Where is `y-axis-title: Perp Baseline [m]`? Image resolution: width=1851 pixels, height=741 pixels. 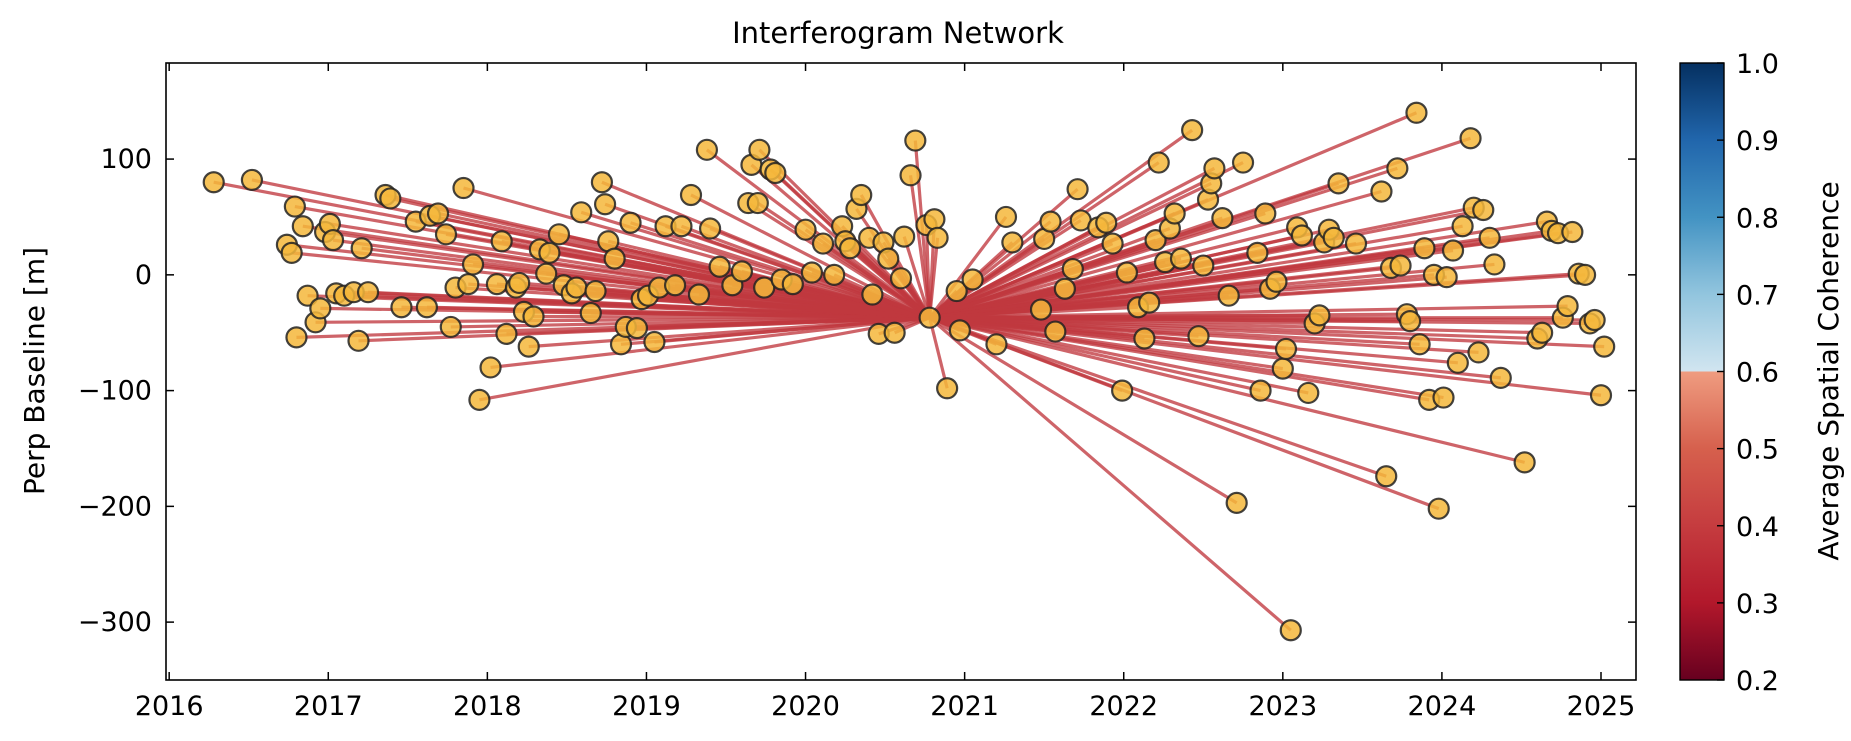 y-axis-title: Perp Baseline [m] is located at coordinates (34, 371).